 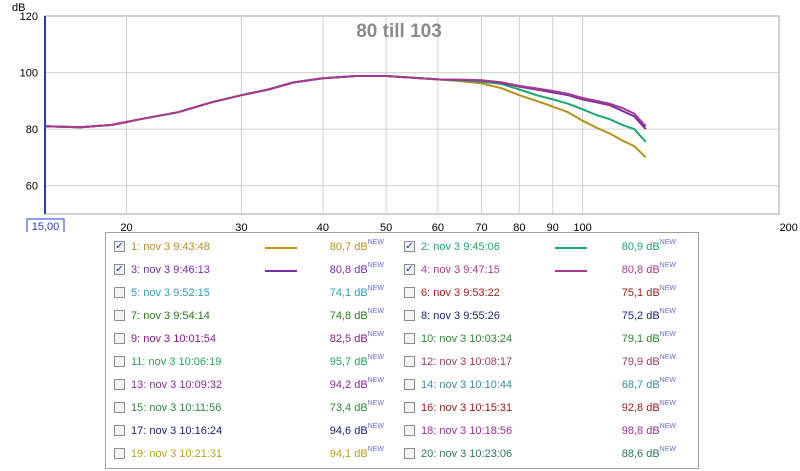 I want to click on x-tick-label: 40, so click(x=323, y=227).